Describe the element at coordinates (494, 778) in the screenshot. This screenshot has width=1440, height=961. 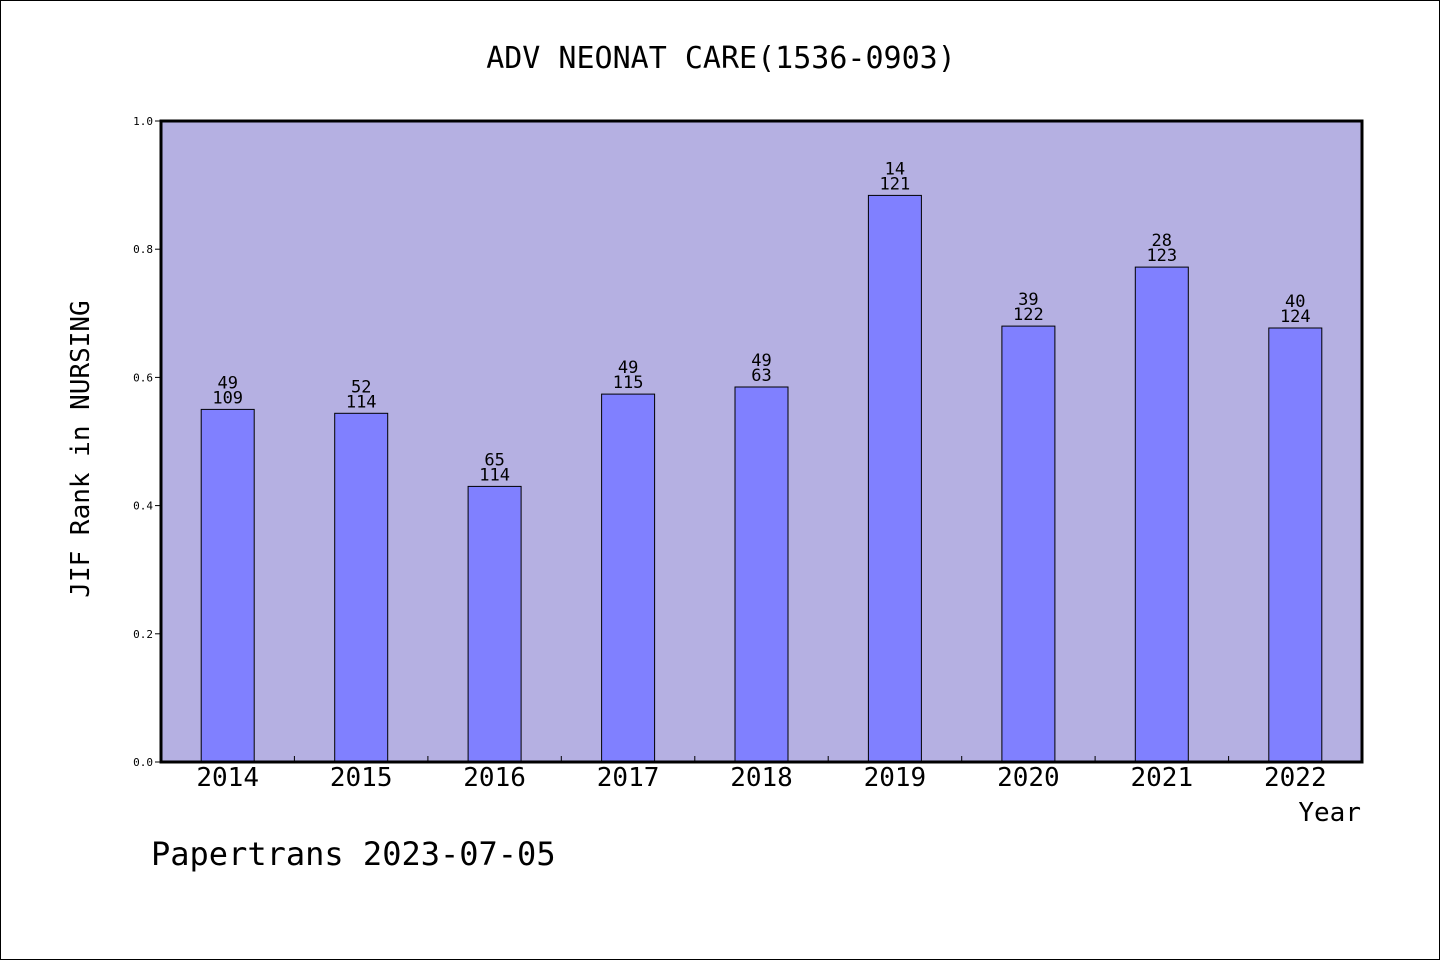
I see `x-tick-label-2016: 2016` at that location.